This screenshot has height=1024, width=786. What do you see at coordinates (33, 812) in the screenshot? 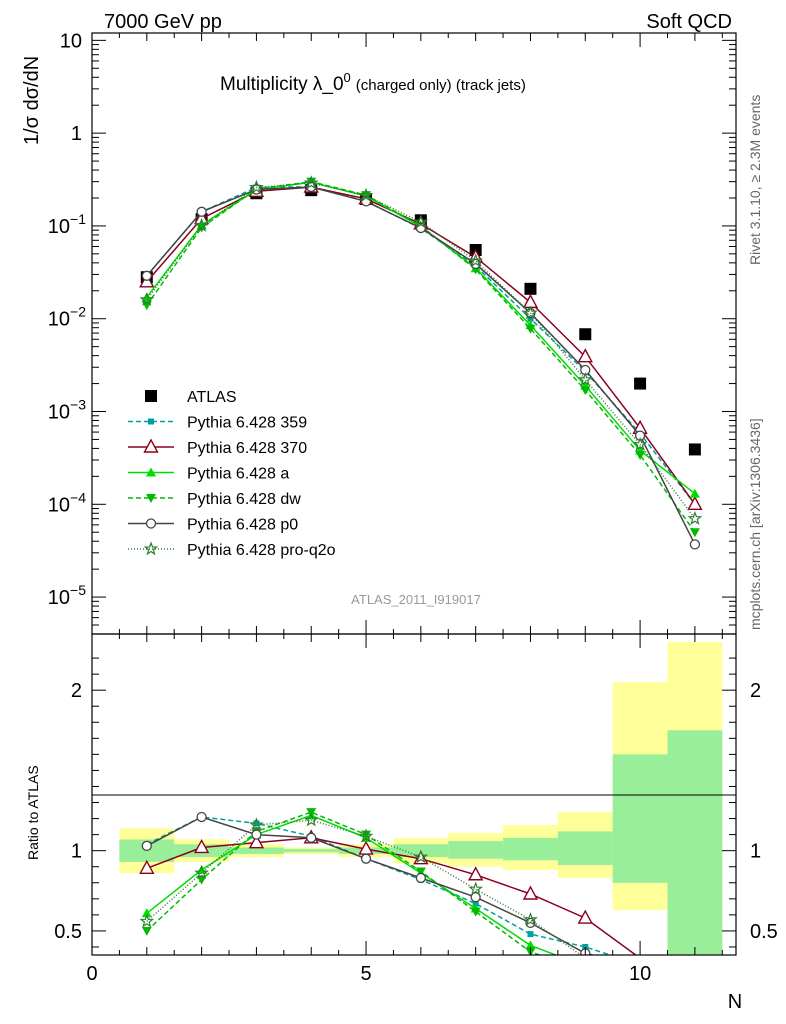
I see `bottom-ylabel: Ratio to ATLAS` at bounding box center [33, 812].